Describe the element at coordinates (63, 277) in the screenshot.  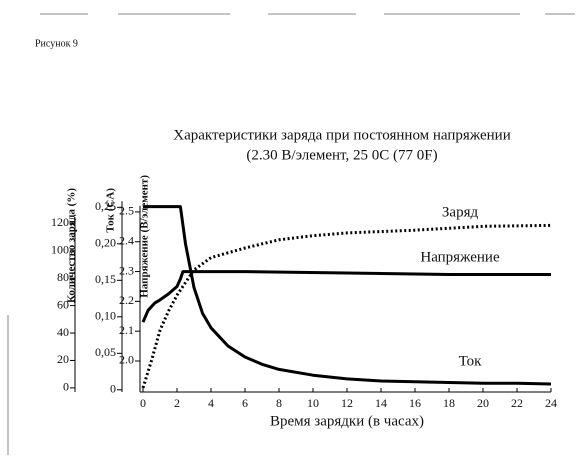
I see `y-tick-label: 80` at that location.